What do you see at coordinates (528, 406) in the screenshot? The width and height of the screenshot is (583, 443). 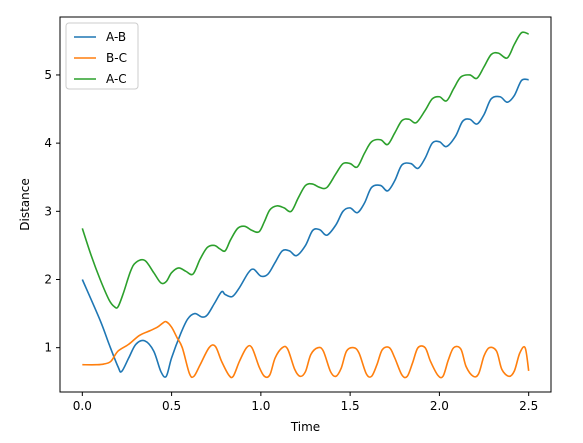 I see `x-tick-label: 2.5` at bounding box center [528, 406].